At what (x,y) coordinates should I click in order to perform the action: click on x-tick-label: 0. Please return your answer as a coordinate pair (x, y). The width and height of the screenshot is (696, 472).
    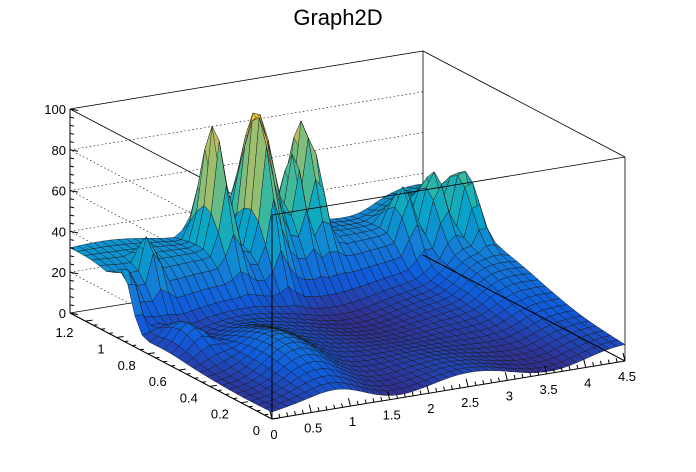
    Looking at the image, I should click on (273, 434).